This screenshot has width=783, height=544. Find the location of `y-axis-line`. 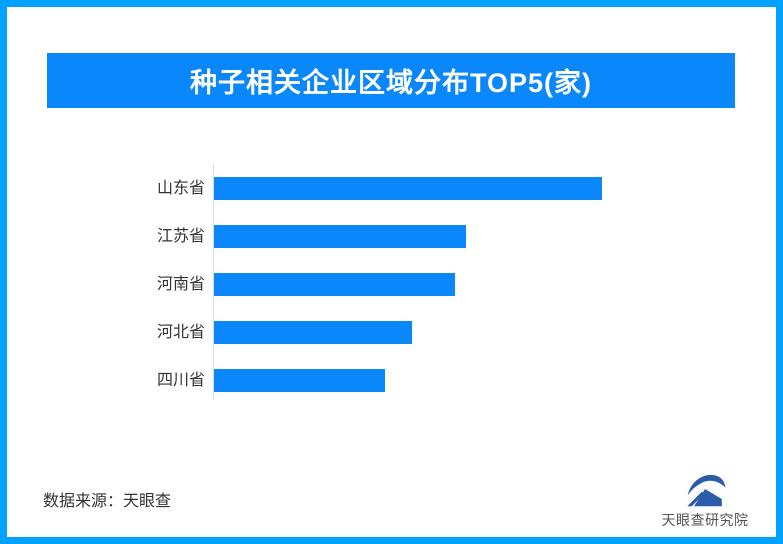

y-axis-line is located at coordinates (213, 282).